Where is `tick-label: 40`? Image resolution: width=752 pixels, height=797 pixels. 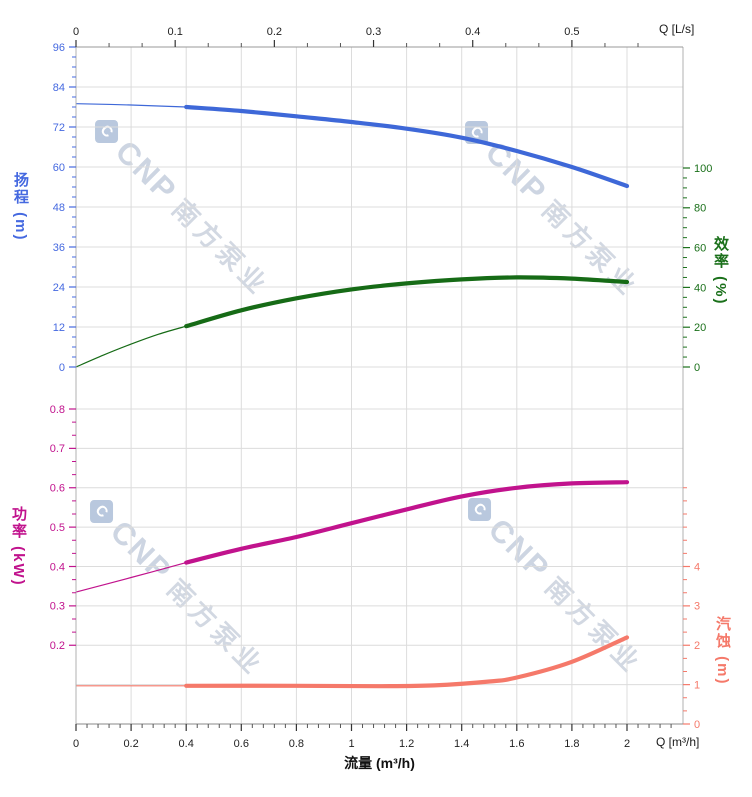
tick-label: 40 is located at coordinates (700, 288).